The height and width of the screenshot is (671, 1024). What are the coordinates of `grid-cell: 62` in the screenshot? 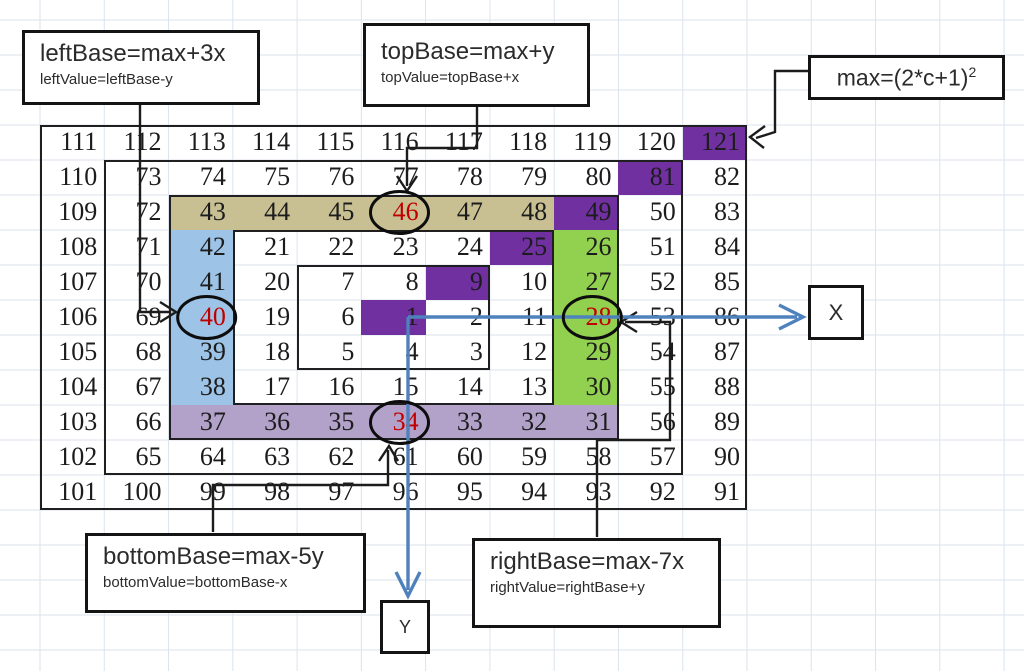 It's located at (341, 456).